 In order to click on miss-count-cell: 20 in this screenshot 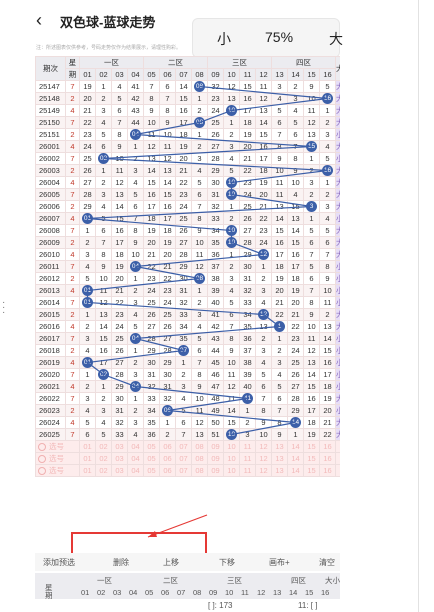, I will do `click(87, 98)`.